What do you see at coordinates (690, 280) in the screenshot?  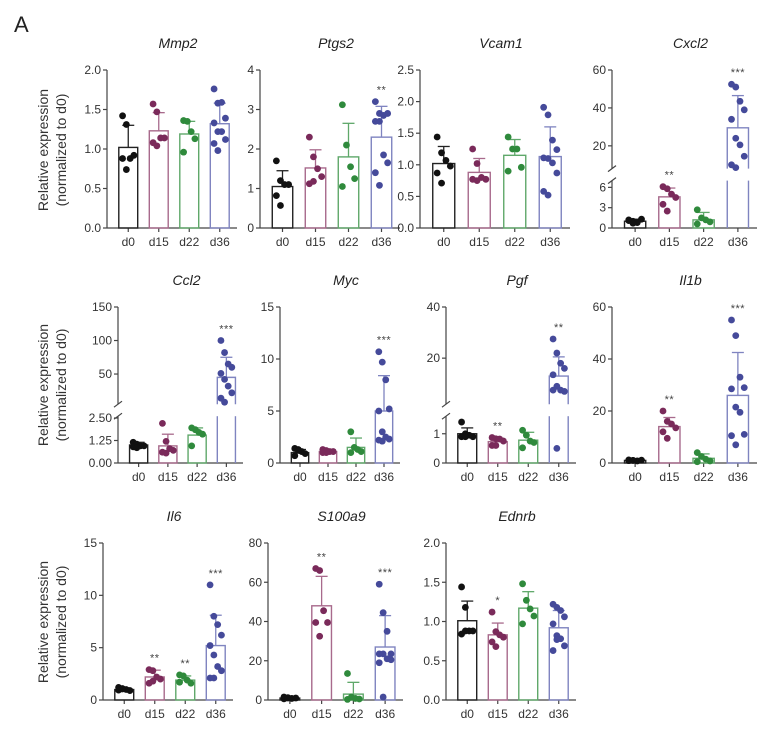 I see `chart-title: Il1b` at bounding box center [690, 280].